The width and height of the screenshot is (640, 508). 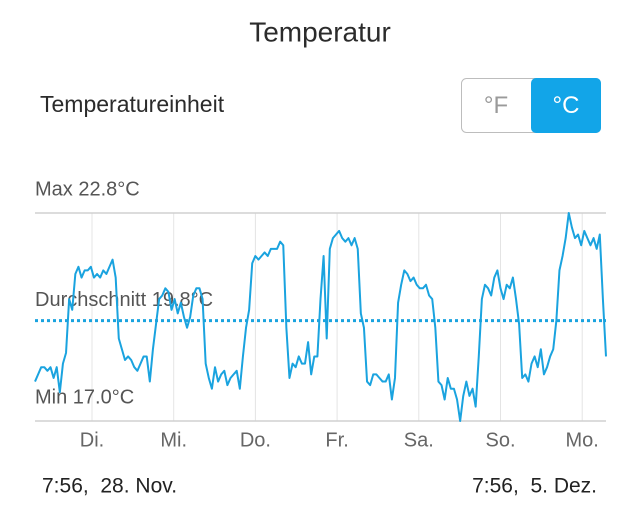 I want to click on x-tick-label: Mo., so click(x=582, y=440).